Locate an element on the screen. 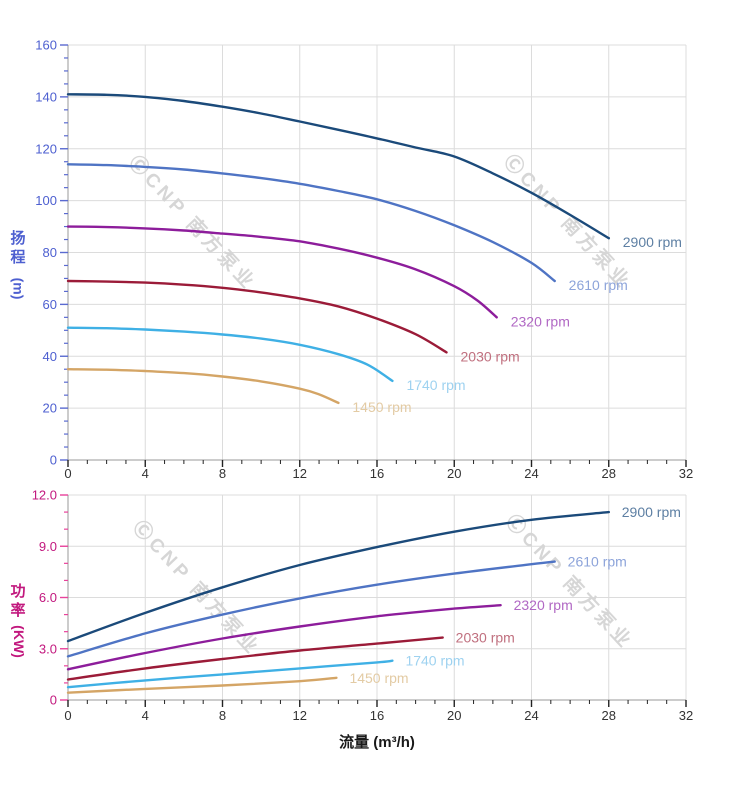 This screenshot has height=797, width=752. y-tick-label: 20 is located at coordinates (50, 408).